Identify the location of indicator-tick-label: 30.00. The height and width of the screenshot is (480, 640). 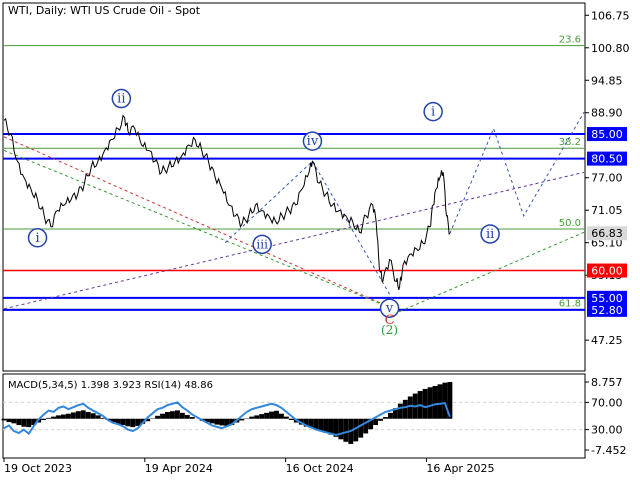
(607, 430).